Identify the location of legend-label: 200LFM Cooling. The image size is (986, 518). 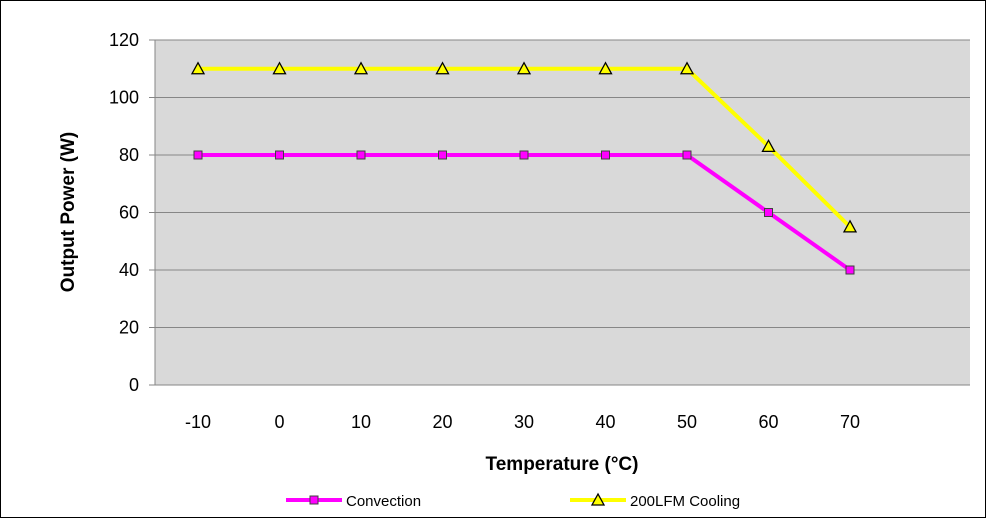
(685, 501).